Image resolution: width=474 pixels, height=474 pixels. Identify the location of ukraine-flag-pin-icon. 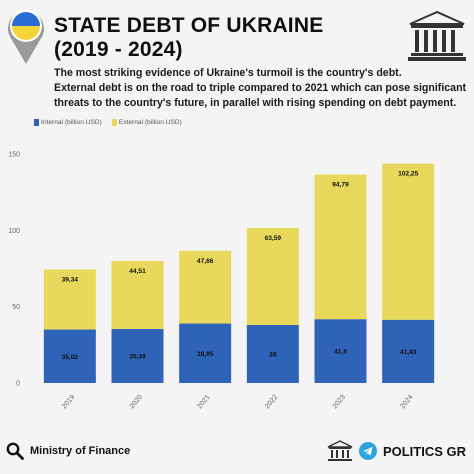
(26, 37).